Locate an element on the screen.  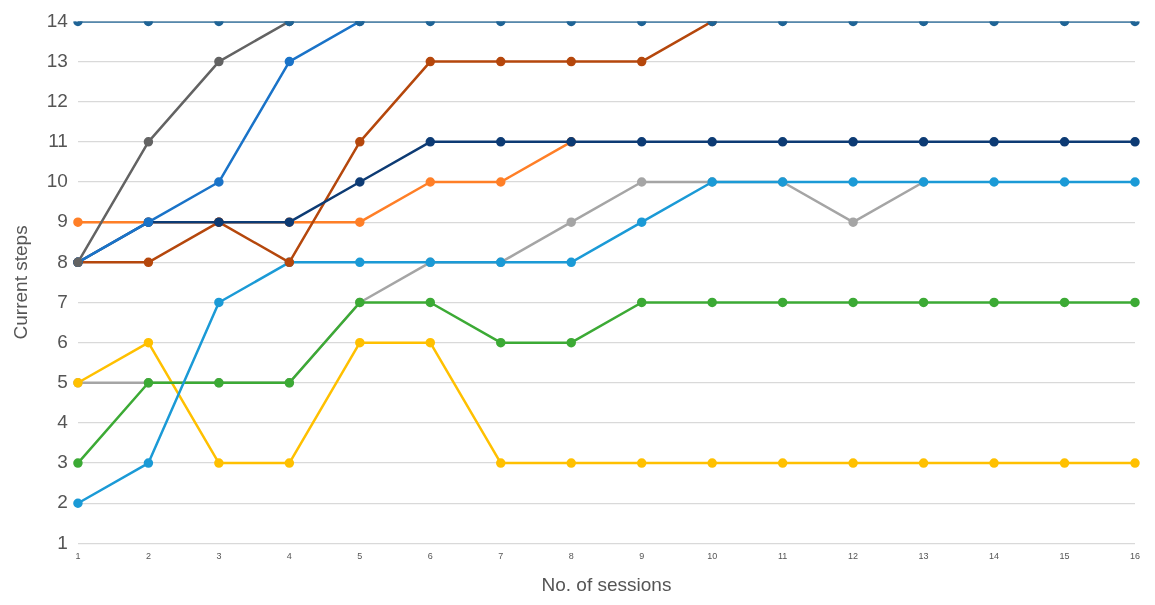
y-tick-label: 2 is located at coordinates (62, 502).